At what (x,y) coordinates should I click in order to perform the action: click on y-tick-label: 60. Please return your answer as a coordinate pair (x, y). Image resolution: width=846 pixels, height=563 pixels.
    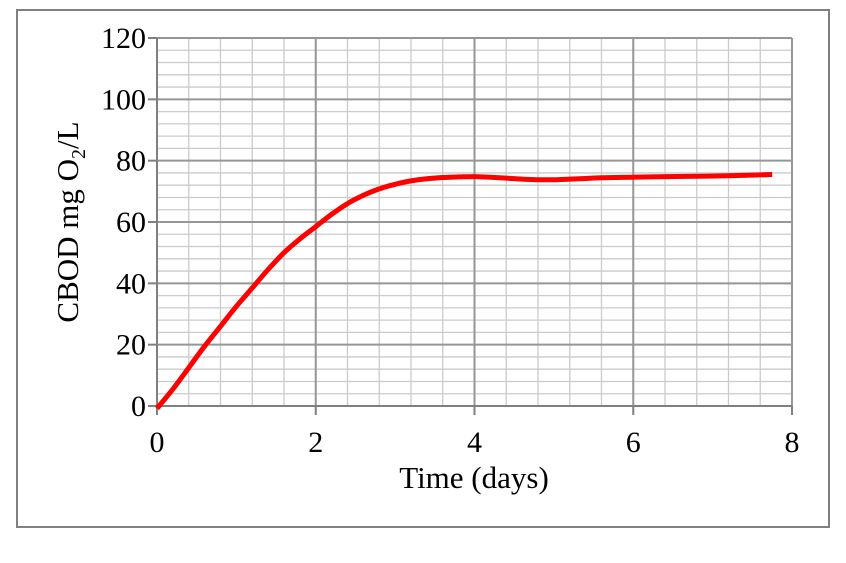
    Looking at the image, I should click on (131, 222).